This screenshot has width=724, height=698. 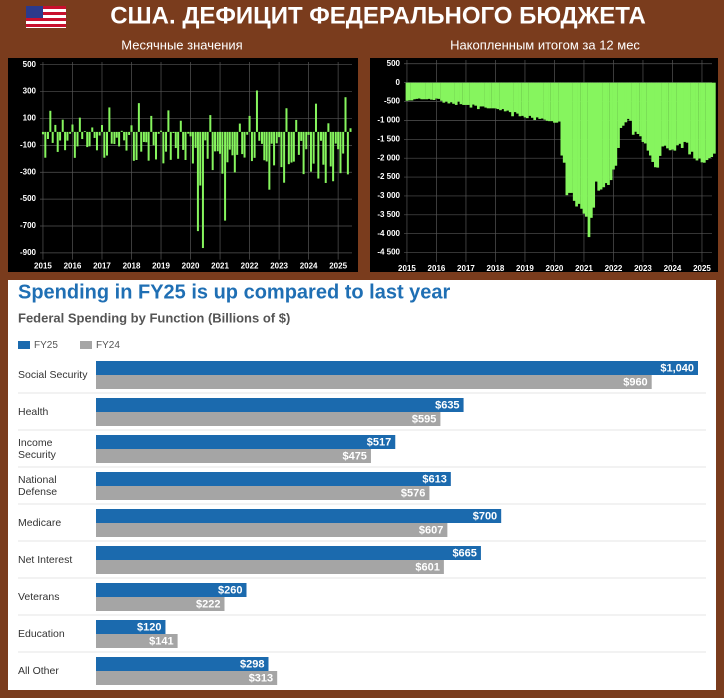 I want to click on category-label: All Other, so click(x=38, y=671).